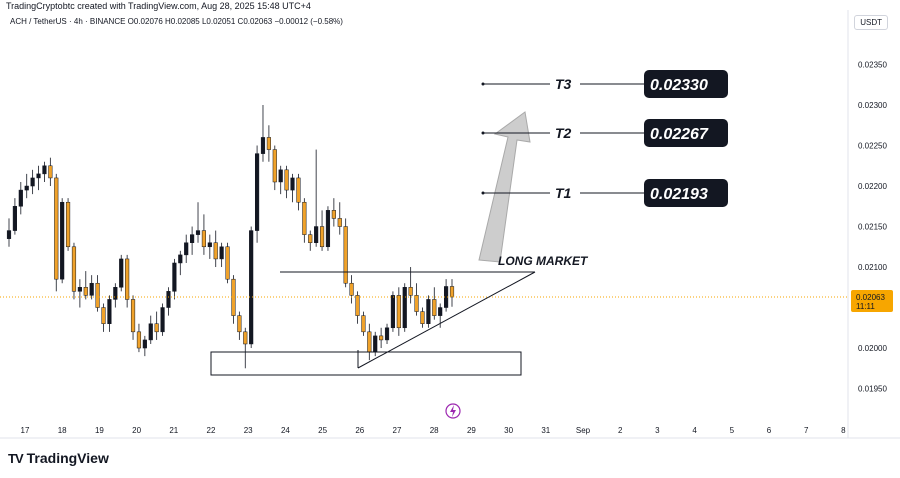 The width and height of the screenshot is (900, 478). Describe the element at coordinates (211, 430) in the screenshot. I see `time-tick-label: 22` at that location.